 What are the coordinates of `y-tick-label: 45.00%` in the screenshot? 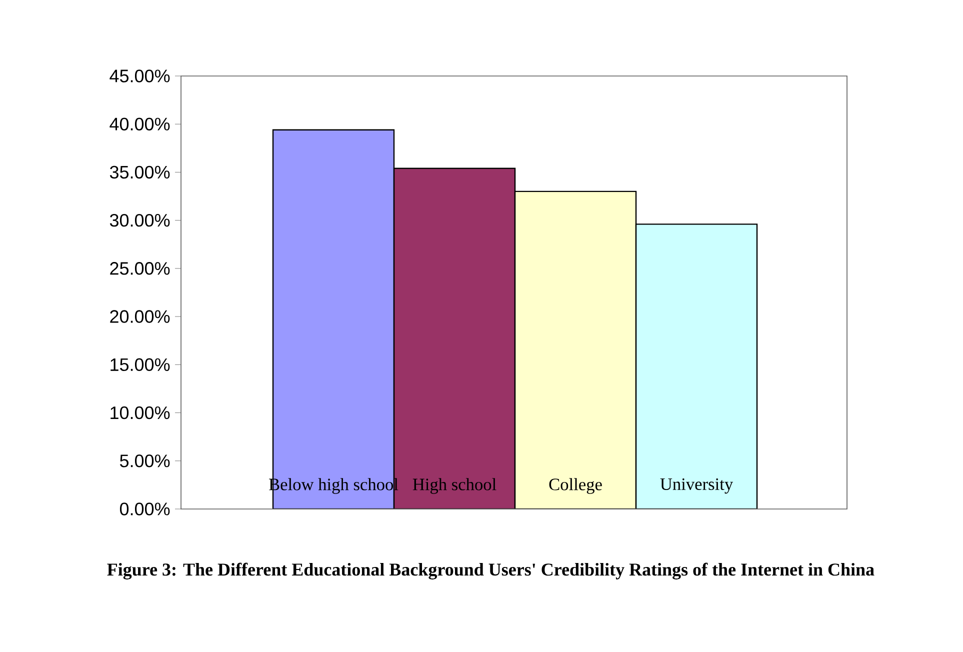 It's located at (140, 76).